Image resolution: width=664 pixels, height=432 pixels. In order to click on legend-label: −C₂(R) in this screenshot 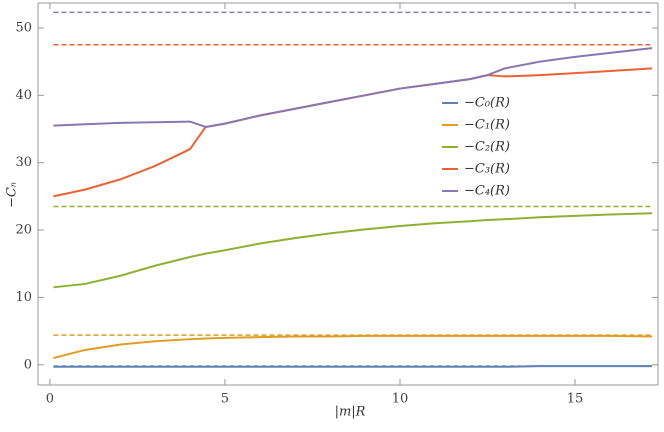, I will do `click(487, 147)`.